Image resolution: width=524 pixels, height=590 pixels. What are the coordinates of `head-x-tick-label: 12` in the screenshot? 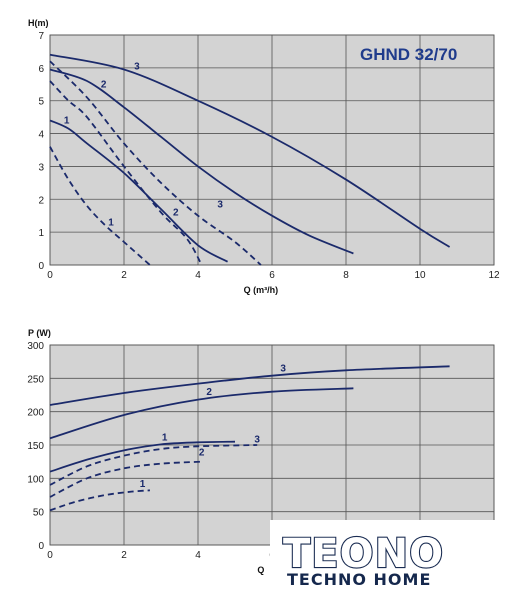 It's located at (494, 275).